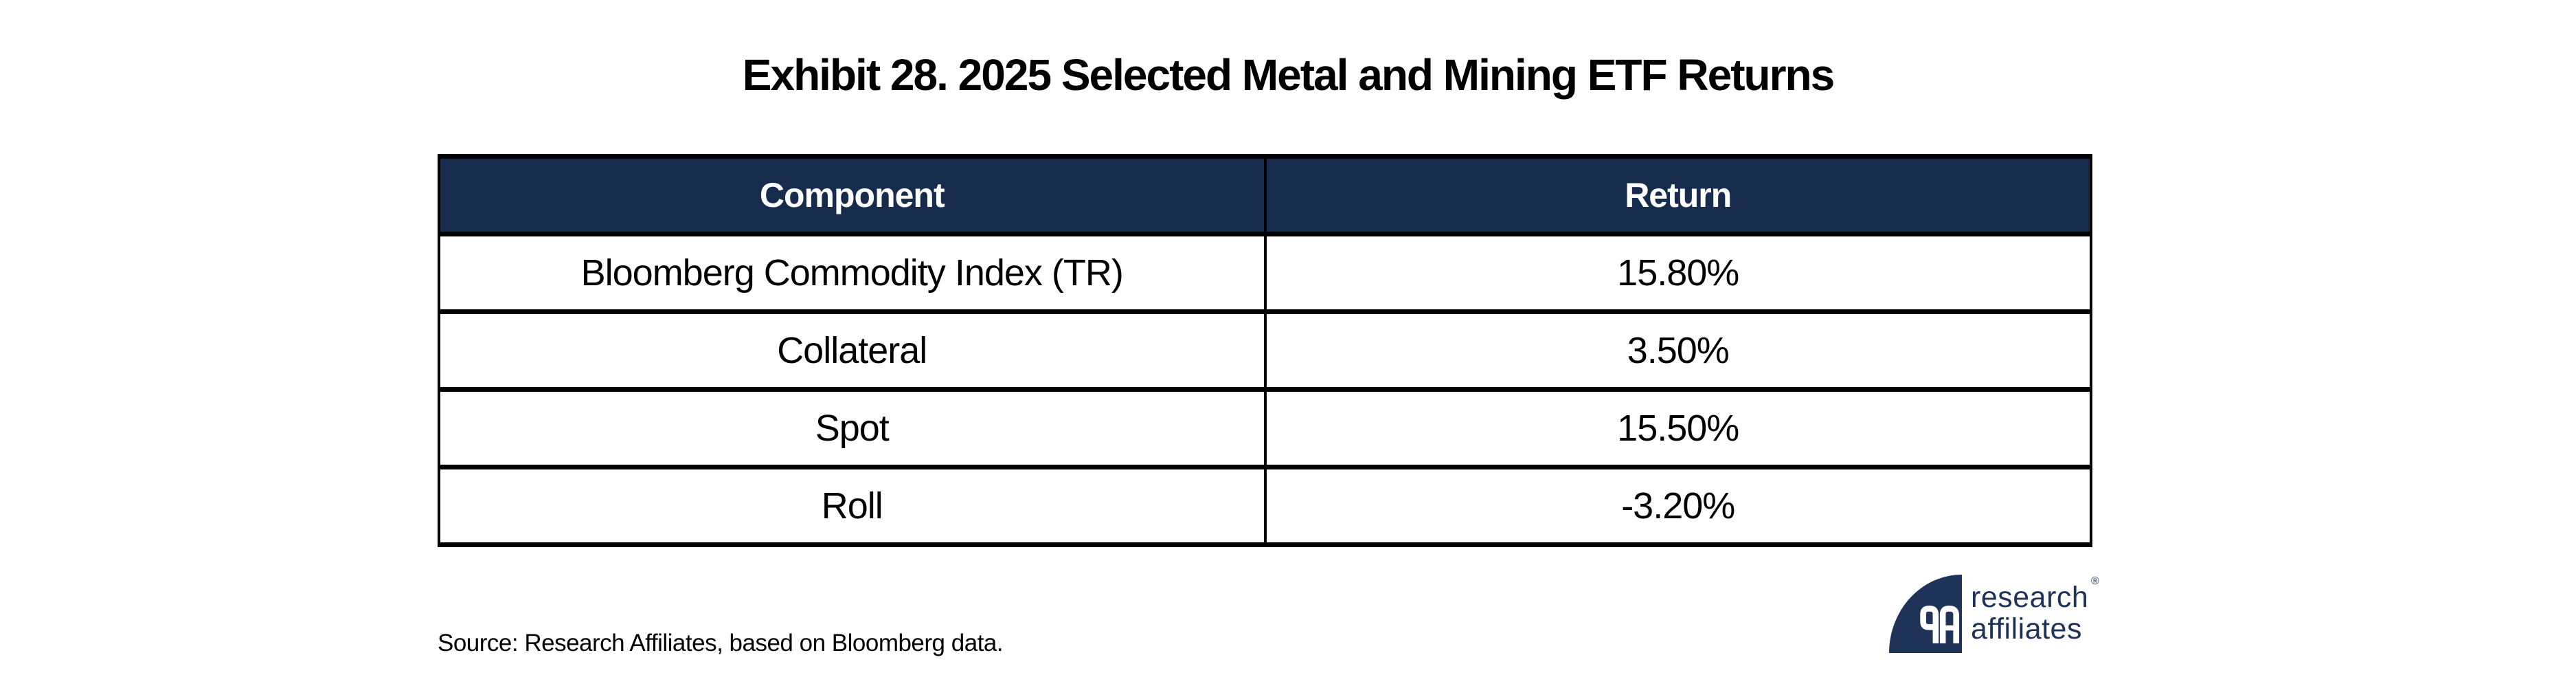  Describe the element at coordinates (1677, 428) in the screenshot. I see `return-cell: 15.50%` at that location.